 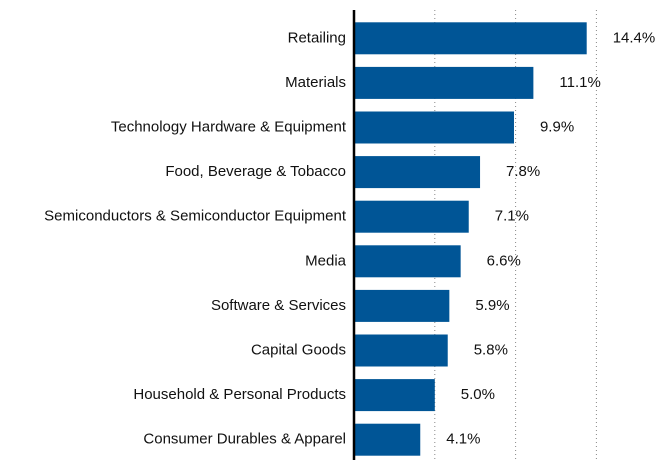 I want to click on value-label: 5.9%, so click(x=492, y=305).